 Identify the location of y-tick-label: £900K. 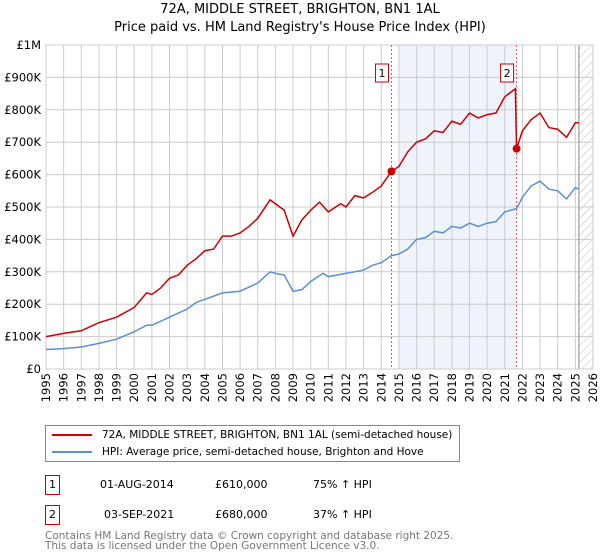
(22, 77).